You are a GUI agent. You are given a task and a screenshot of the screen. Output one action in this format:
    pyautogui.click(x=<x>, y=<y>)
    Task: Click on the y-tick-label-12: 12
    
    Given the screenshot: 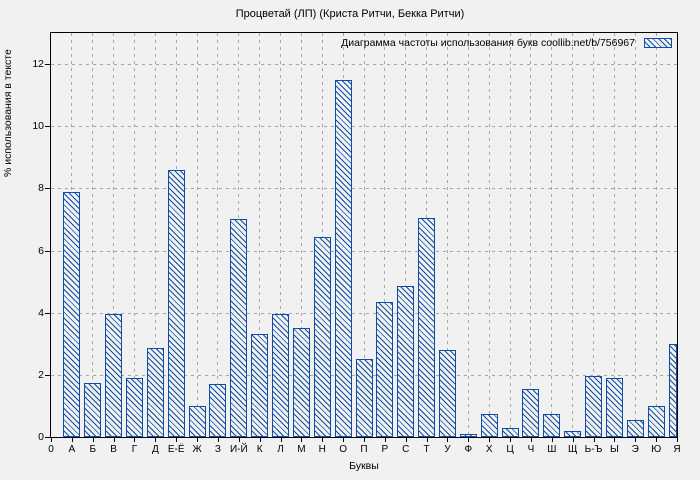 What is the action you would take?
    pyautogui.click(x=38, y=64)
    